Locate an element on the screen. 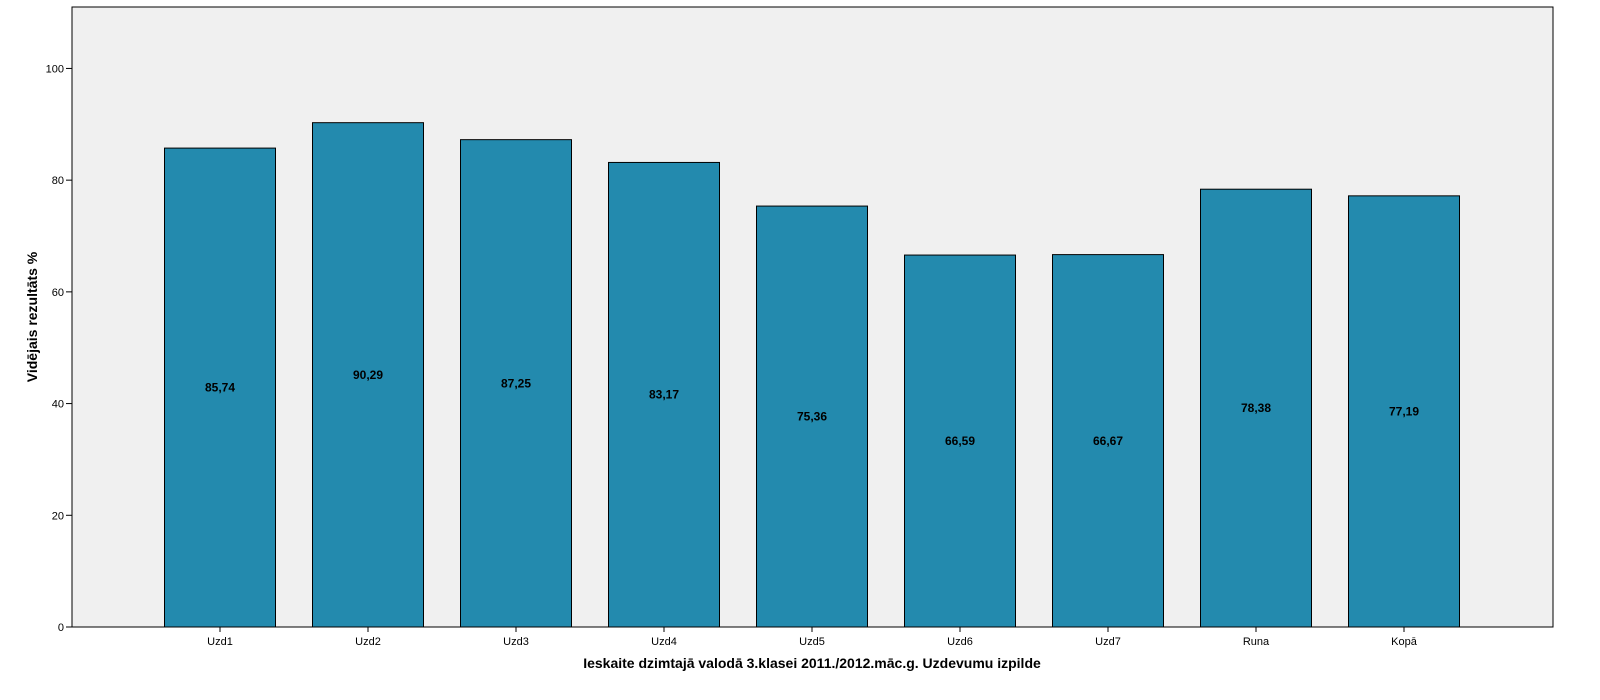  bar-uzd1 is located at coordinates (220, 387).